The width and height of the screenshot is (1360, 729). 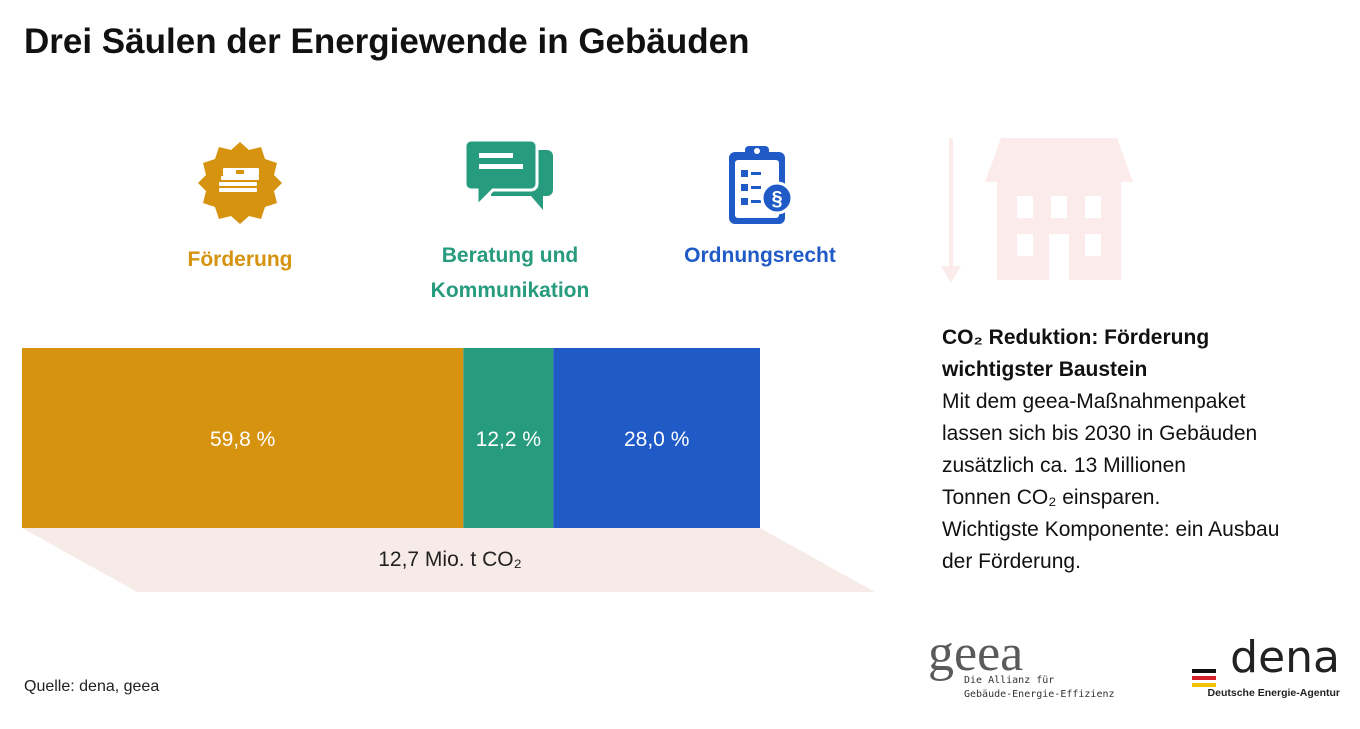 What do you see at coordinates (509, 174) in the screenshot?
I see `speech-bubbles-icon` at bounding box center [509, 174].